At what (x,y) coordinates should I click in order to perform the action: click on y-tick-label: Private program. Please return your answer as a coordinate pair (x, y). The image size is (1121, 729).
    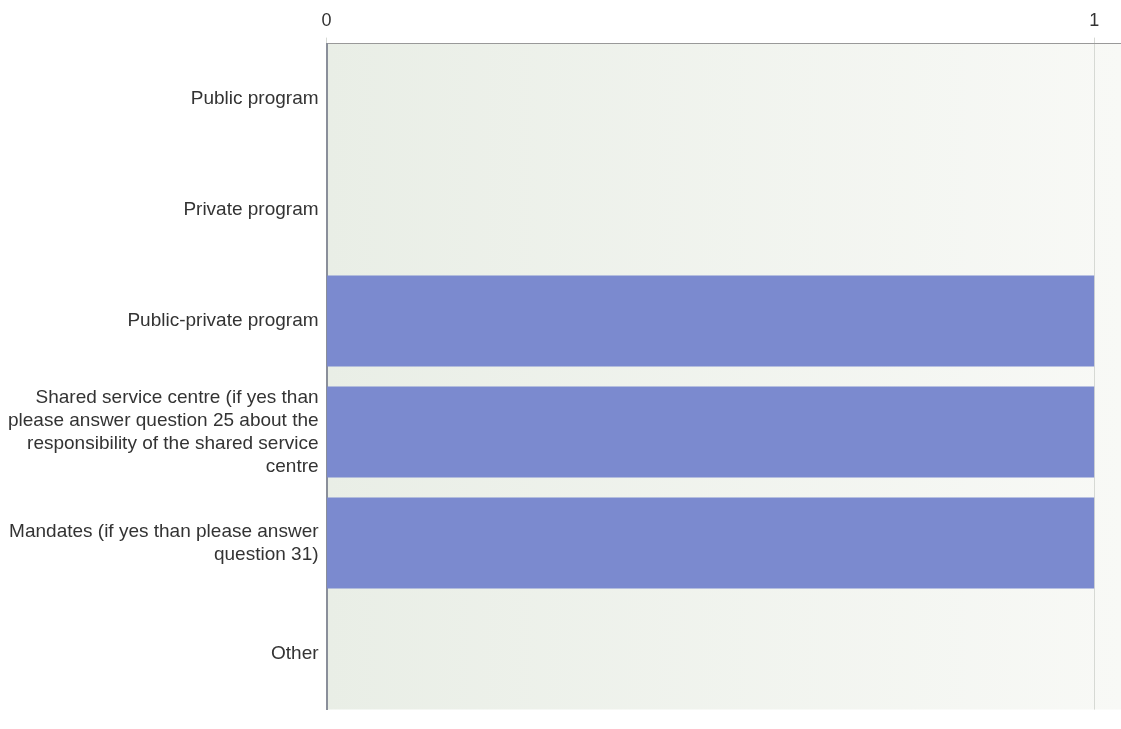
    Looking at the image, I should click on (251, 209).